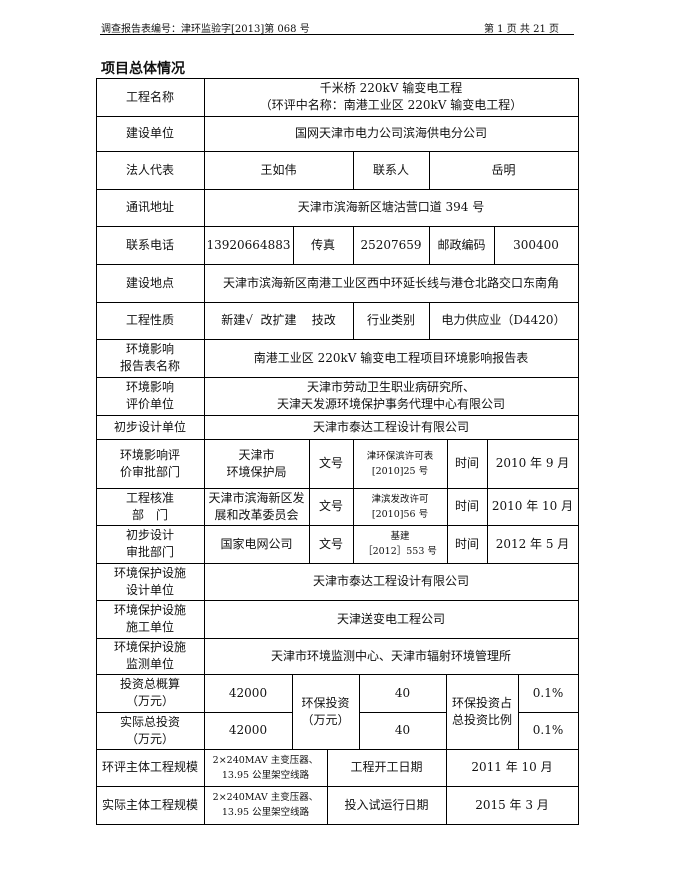 This screenshot has width=673, height=895. What do you see at coordinates (150, 656) in the screenshot?
I see `label-env-monitor: 环境保护设施 监测单位` at bounding box center [150, 656].